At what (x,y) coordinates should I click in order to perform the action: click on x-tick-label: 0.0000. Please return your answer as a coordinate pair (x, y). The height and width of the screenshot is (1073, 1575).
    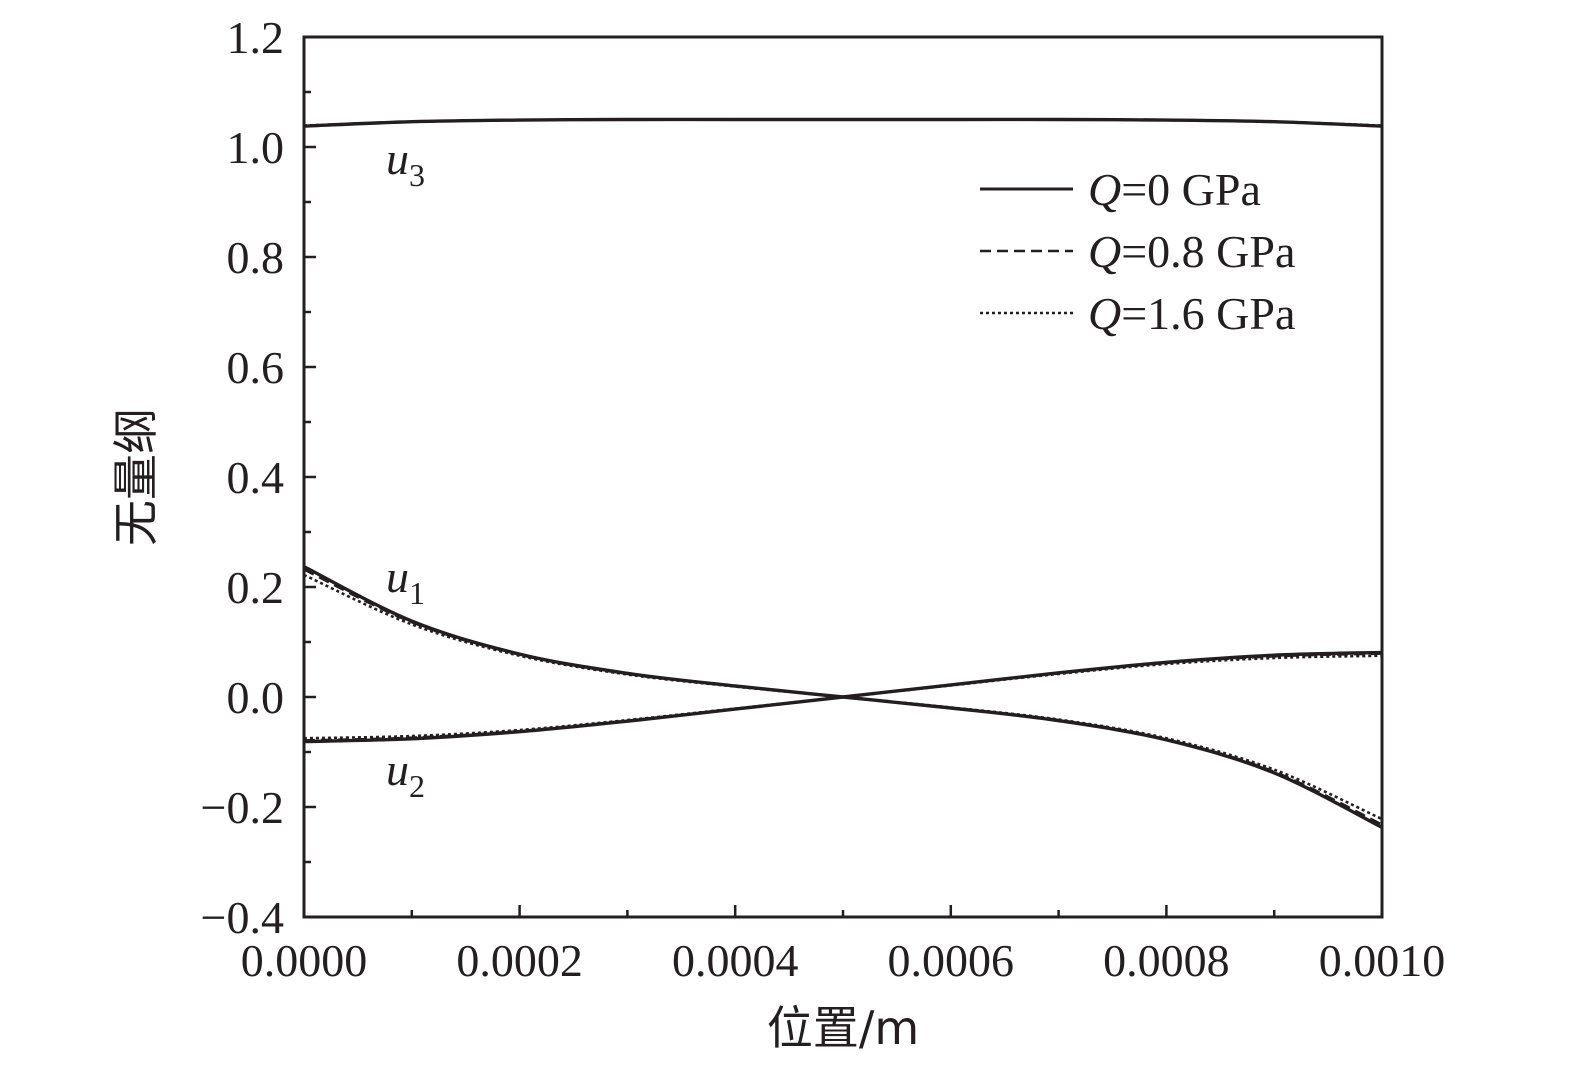
    Looking at the image, I should click on (304, 960).